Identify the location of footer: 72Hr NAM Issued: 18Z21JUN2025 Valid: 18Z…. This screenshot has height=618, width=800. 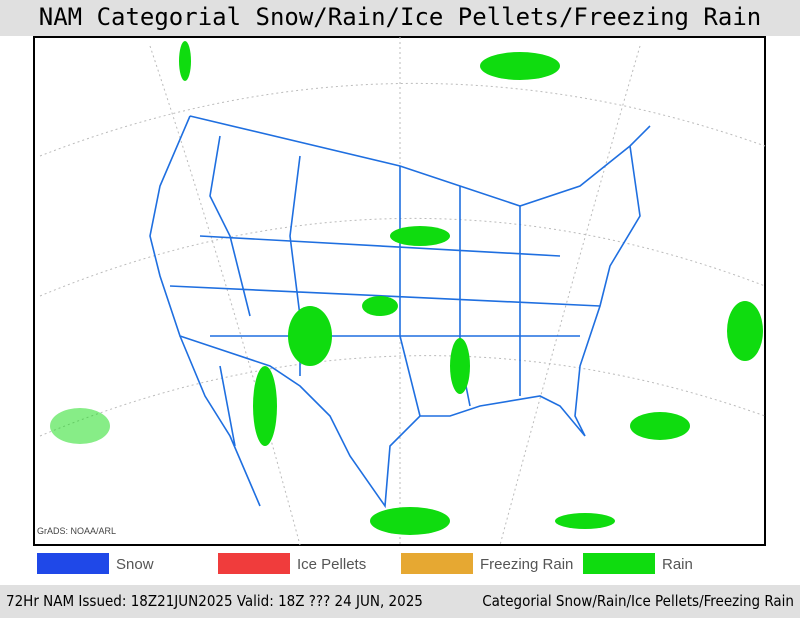
(400, 601).